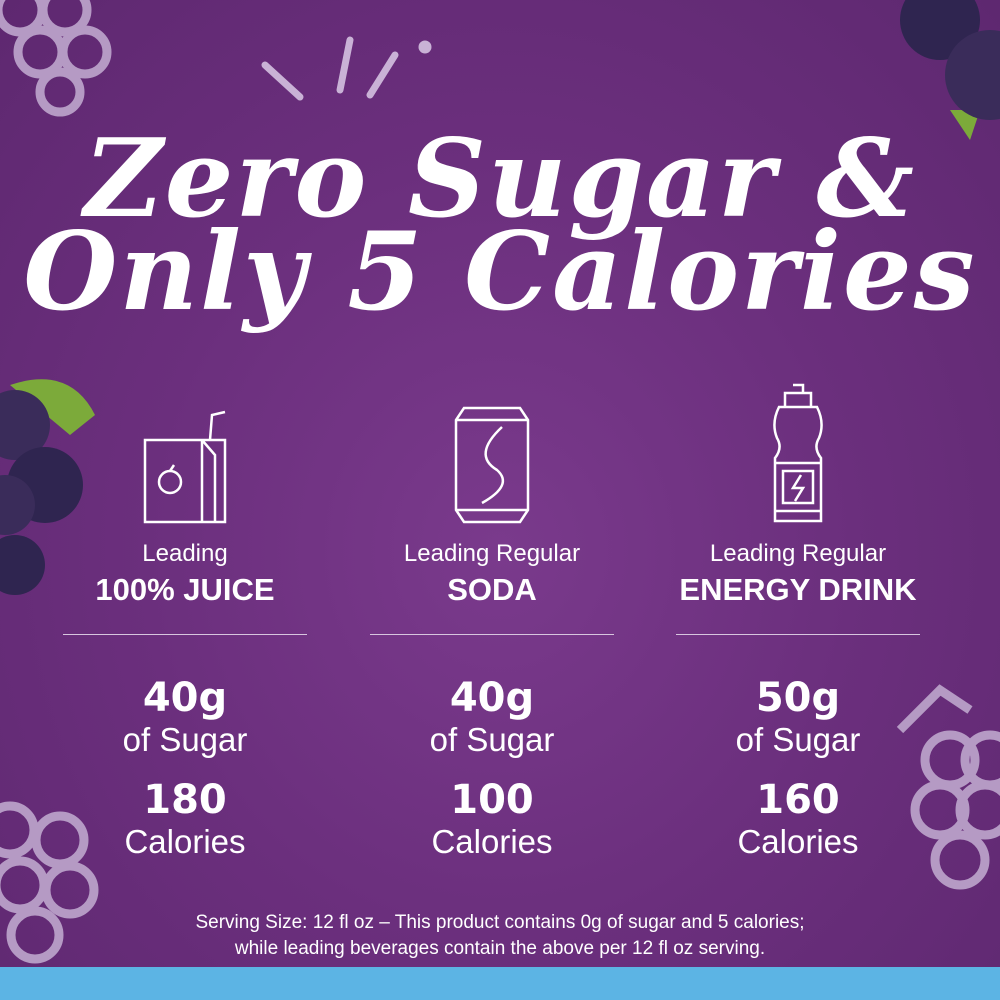  I want to click on calories-value: 180, so click(185, 800).